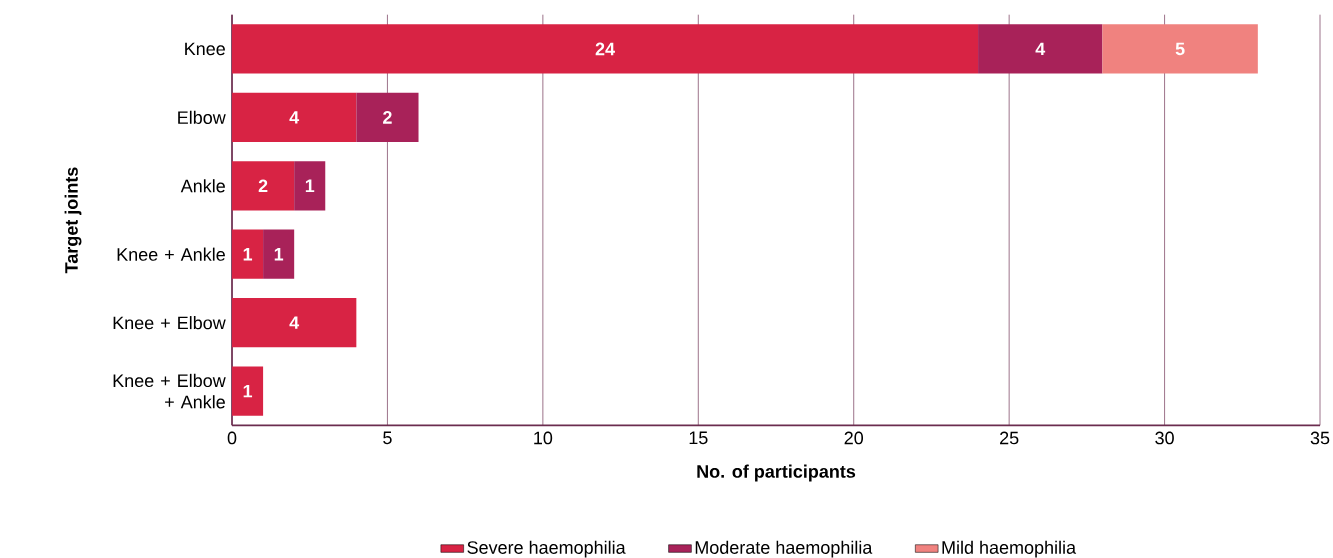 This screenshot has width=1333, height=558. Describe the element at coordinates (202, 117) in the screenshot. I see `y-tick-label: Elbow` at that location.